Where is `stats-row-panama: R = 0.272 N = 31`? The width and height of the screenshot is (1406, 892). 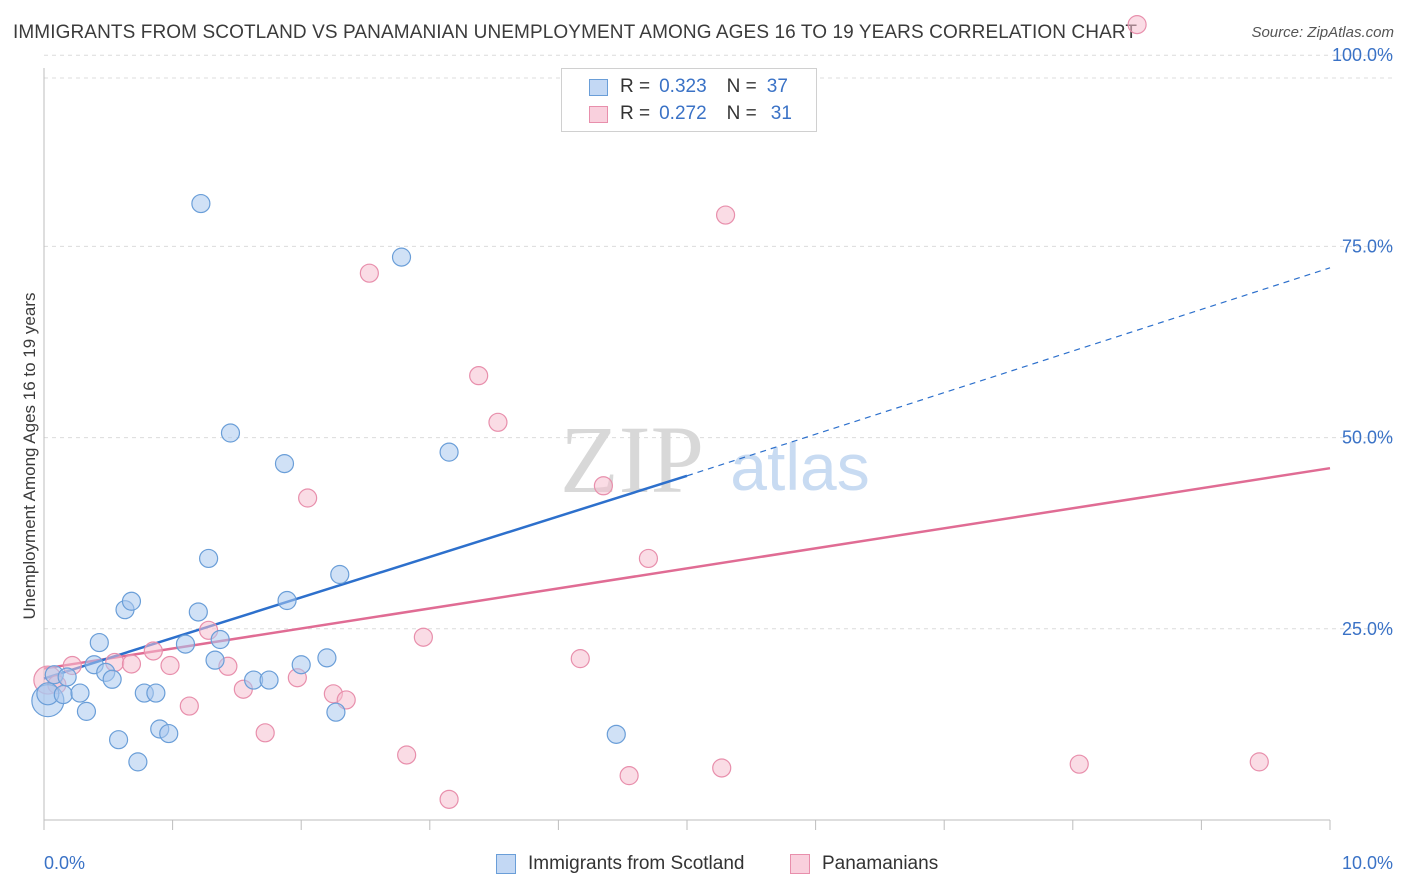 stats-row-panama: R = 0.272 N = 31 is located at coordinates (677, 114).